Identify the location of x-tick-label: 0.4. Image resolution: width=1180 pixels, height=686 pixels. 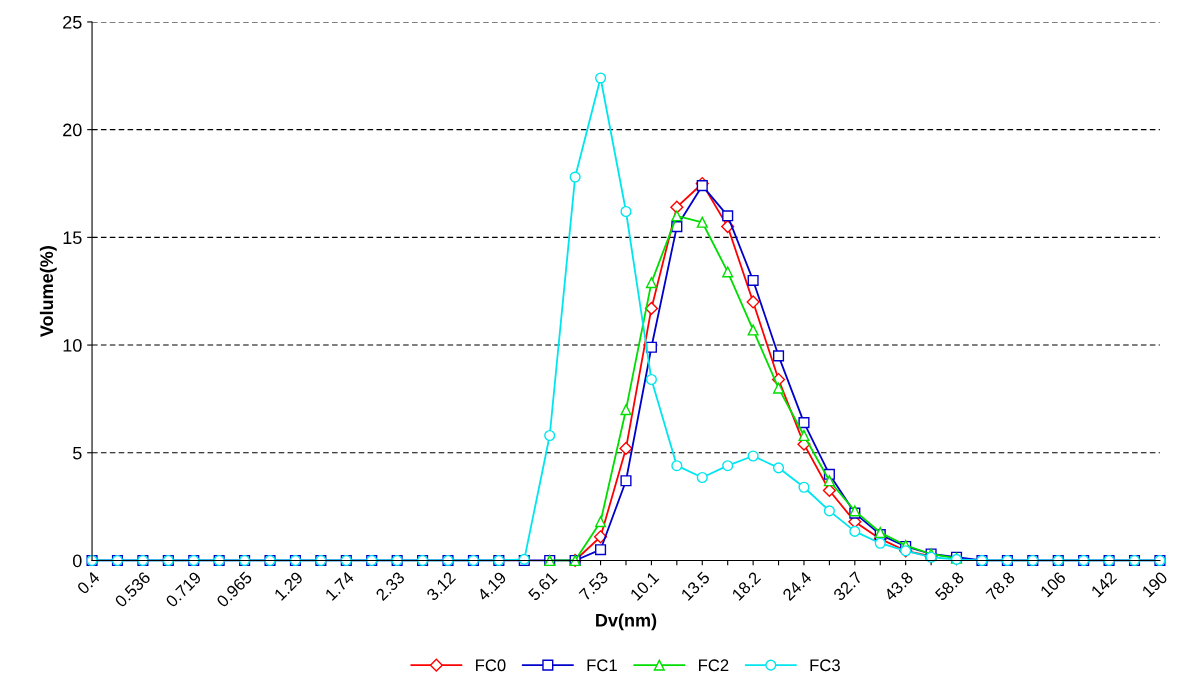
(88, 582).